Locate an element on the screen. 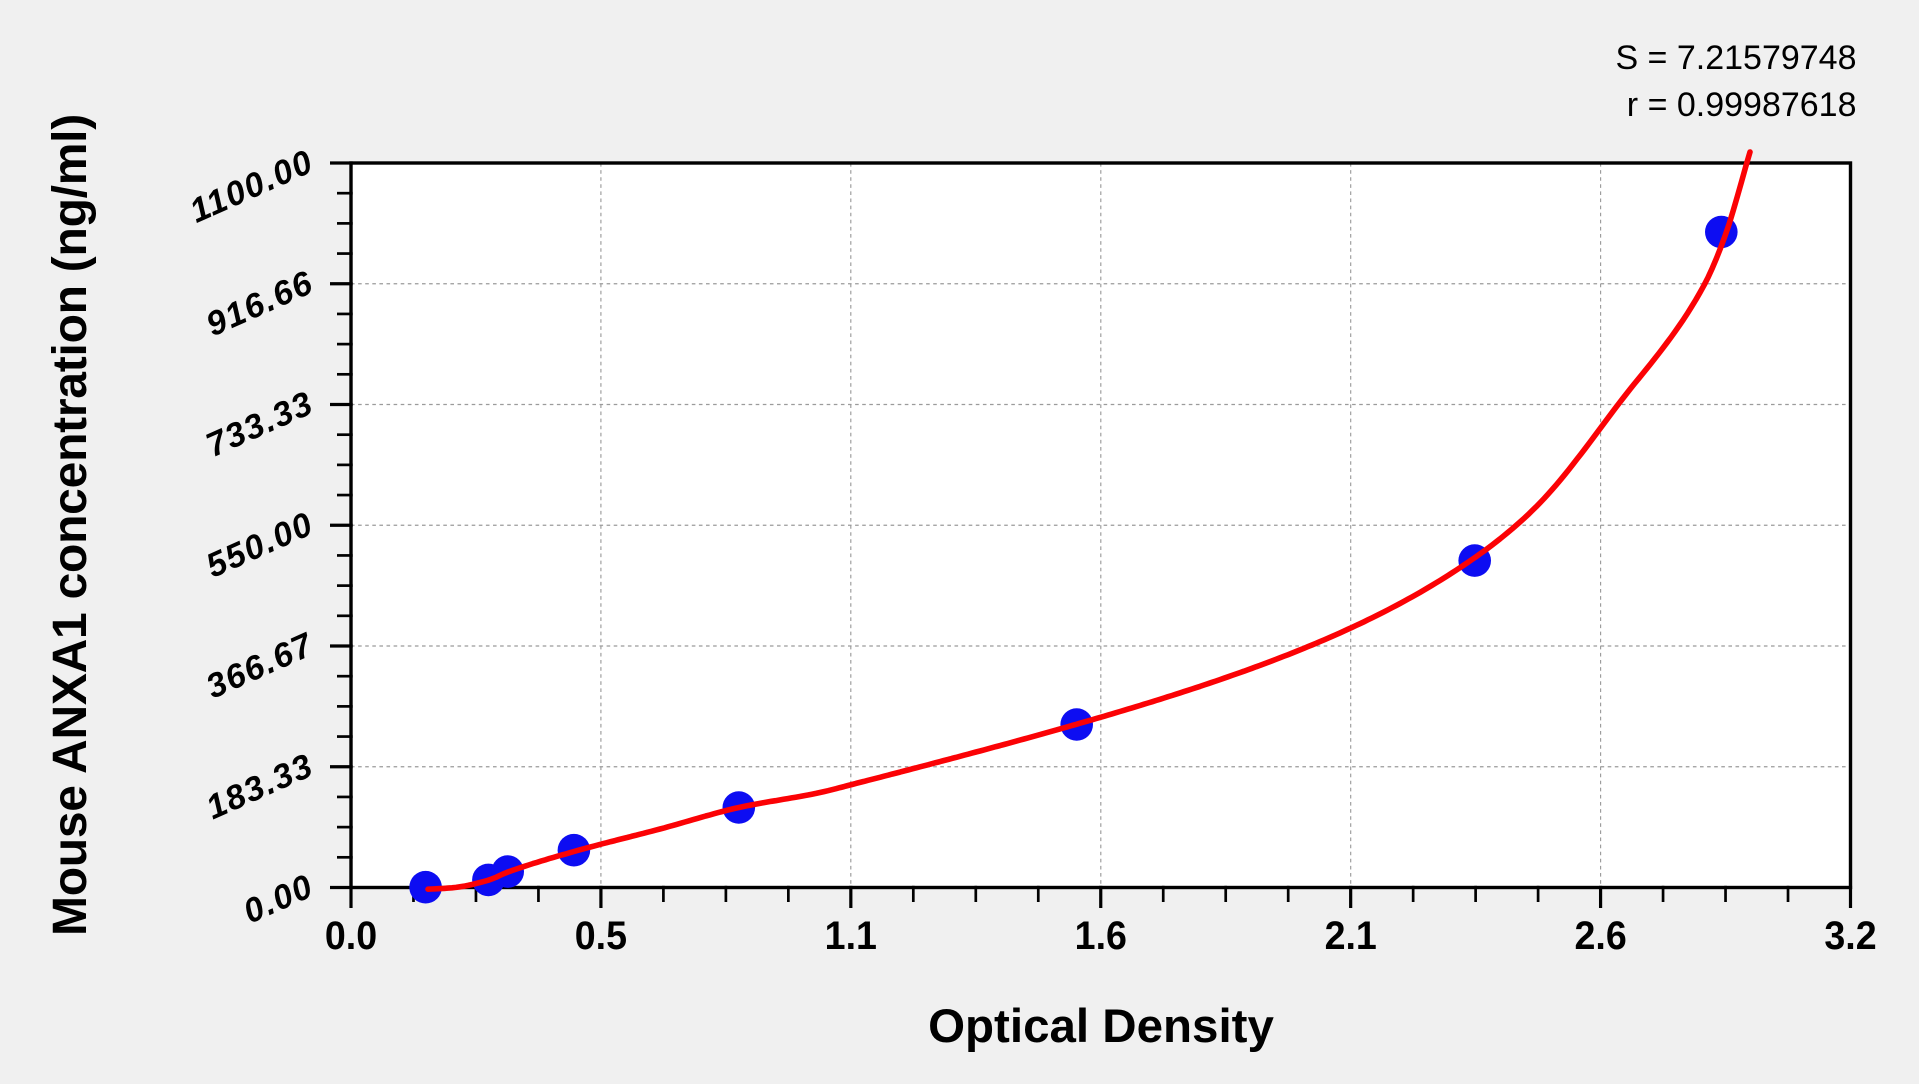 The width and height of the screenshot is (1919, 1084). svg-text:Mouse ANXA1 concentration (ng/: Mouse ANXA1 concentration (ng/ml) is located at coordinates (70, 525).